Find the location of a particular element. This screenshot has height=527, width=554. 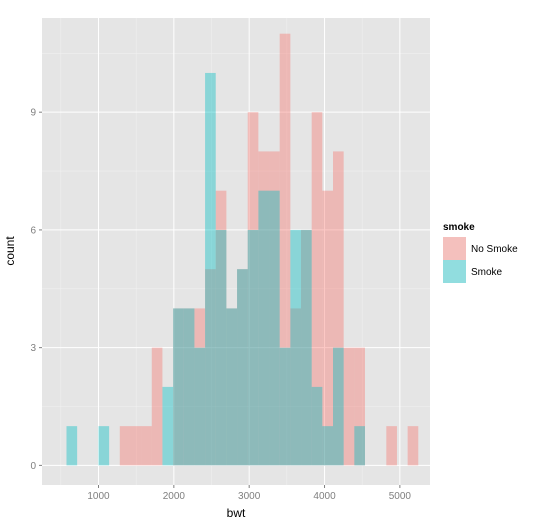

legend: smoke No Smoke Smoke is located at coordinates (480, 252).